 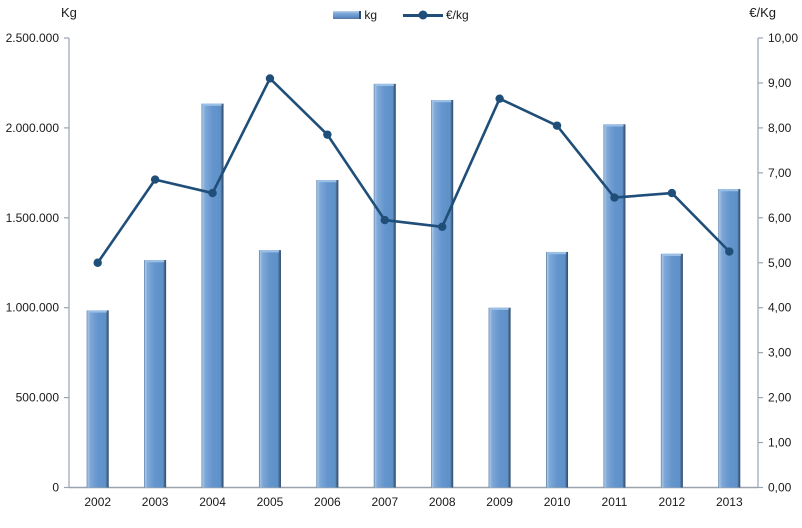 What do you see at coordinates (780, 488) in the screenshot?
I see `right-axis-tick-label: 0,00` at bounding box center [780, 488].